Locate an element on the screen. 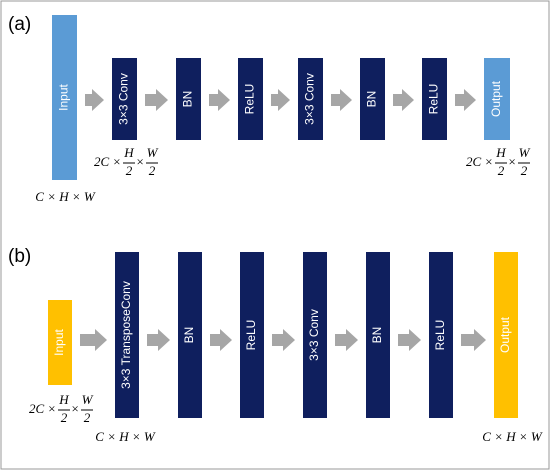 Image resolution: width=550 pixels, height=475 pixels. block-label: 3×3 TransposeConv is located at coordinates (126, 335).